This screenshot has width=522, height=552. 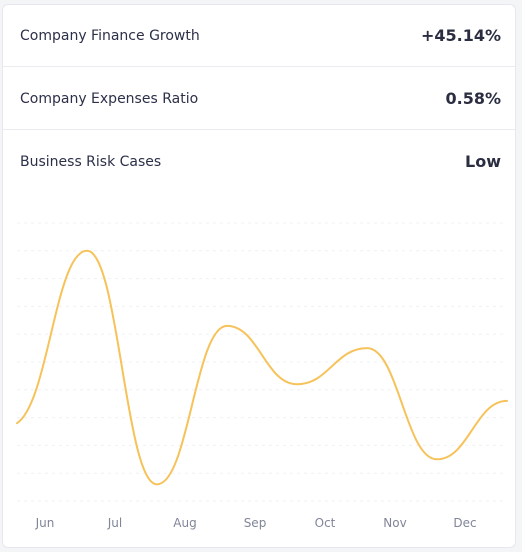 What do you see at coordinates (110, 36) in the screenshot?
I see `metric-label: Company Finance Growth` at bounding box center [110, 36].